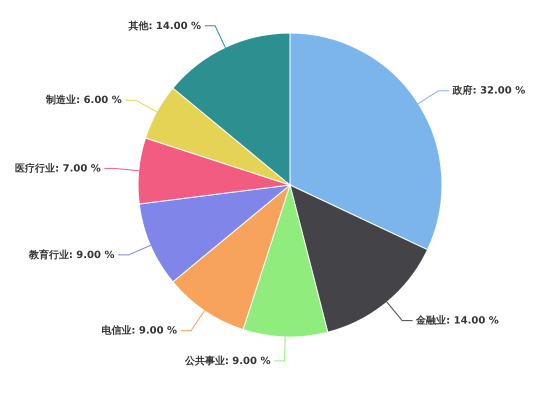 The image size is (538, 404). Describe the element at coordinates (164, 26) in the screenshot. I see `slice-label: 其他: 14.00 %` at that location.